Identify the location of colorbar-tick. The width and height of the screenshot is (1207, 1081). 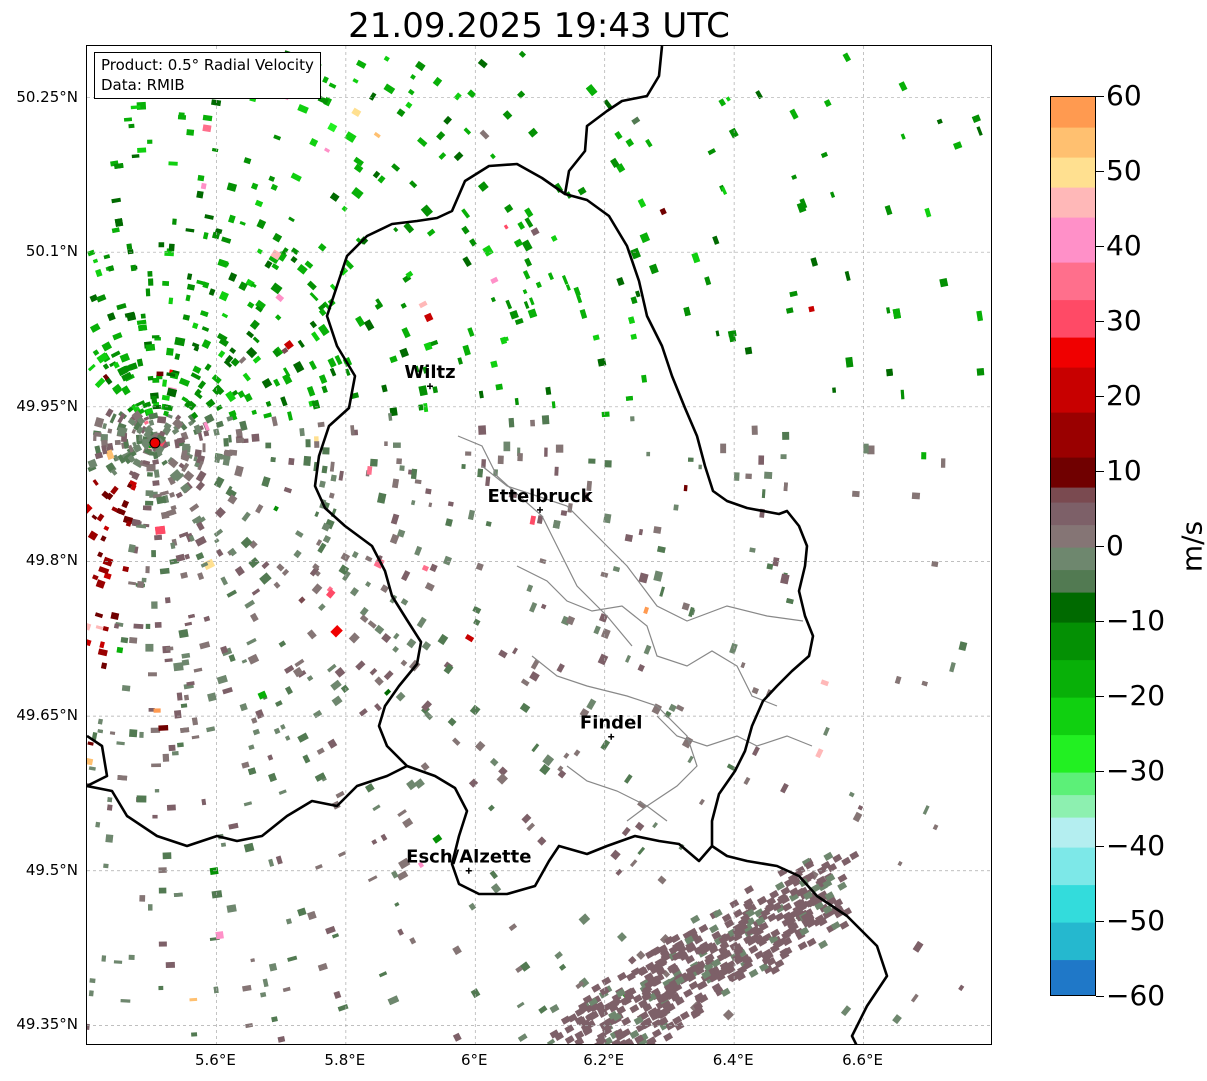
(1100, 996).